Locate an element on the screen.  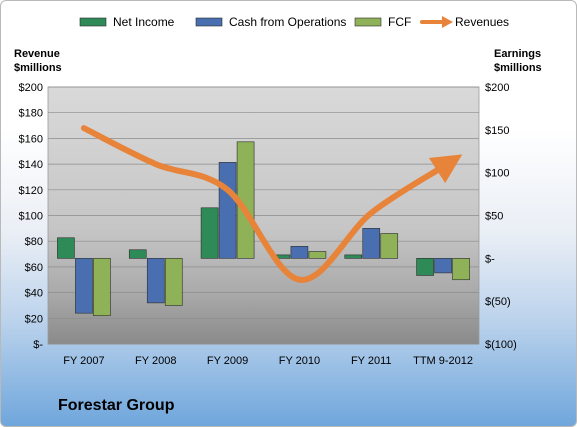
right-axis-title: Earnings is located at coordinates (517, 54).